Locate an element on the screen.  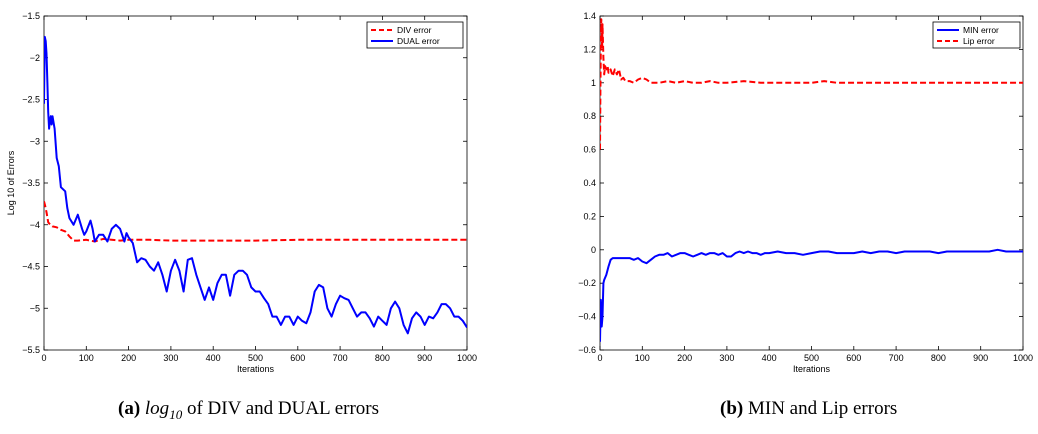
legend-label: DUAL error is located at coordinates (418, 41).